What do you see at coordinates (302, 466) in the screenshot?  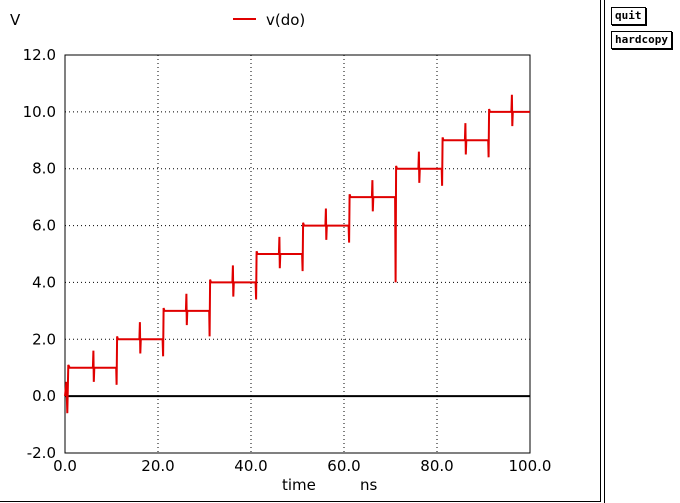 I see `x-tick-labels: 0.0 20.0 40.0 60.0 80.0 100.0` at bounding box center [302, 466].